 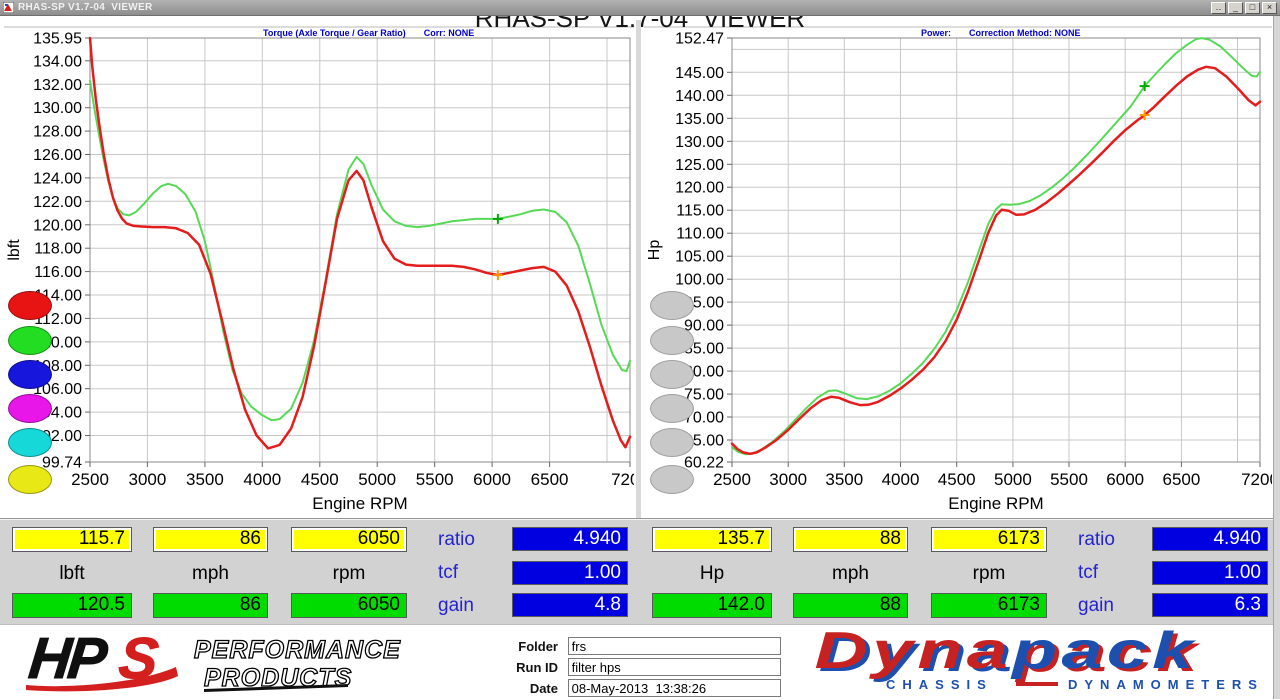 What do you see at coordinates (674, 667) in the screenshot?
I see `runid-input` at bounding box center [674, 667].